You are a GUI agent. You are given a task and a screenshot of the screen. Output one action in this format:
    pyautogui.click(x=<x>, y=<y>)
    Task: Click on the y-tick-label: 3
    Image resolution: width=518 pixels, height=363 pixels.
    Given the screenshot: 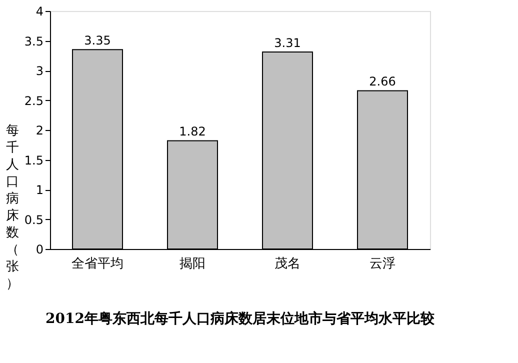 What is the action you would take?
    pyautogui.click(x=40, y=71)
    